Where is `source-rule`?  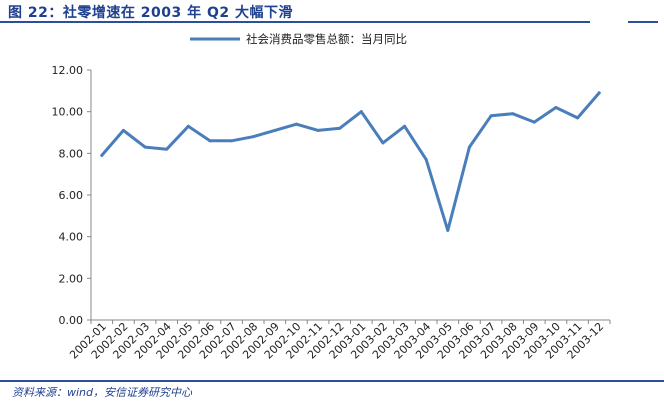
source-rule is located at coordinates (332, 381).